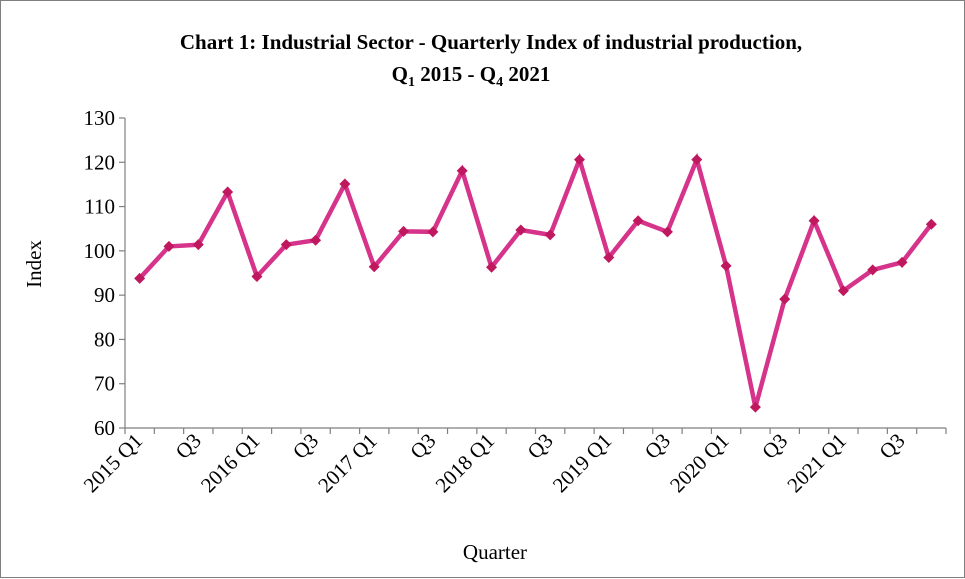  I want to click on y-tick-label: 70, so click(104, 384).